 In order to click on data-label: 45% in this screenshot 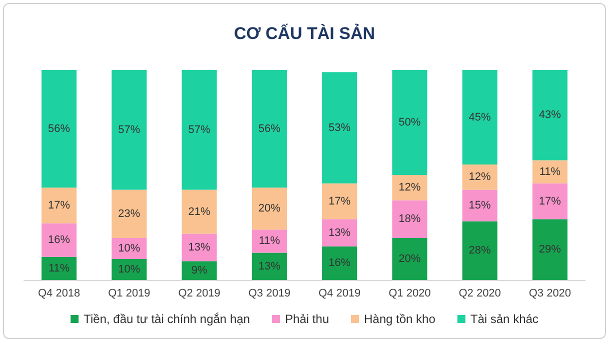, I will do `click(480, 117)`.